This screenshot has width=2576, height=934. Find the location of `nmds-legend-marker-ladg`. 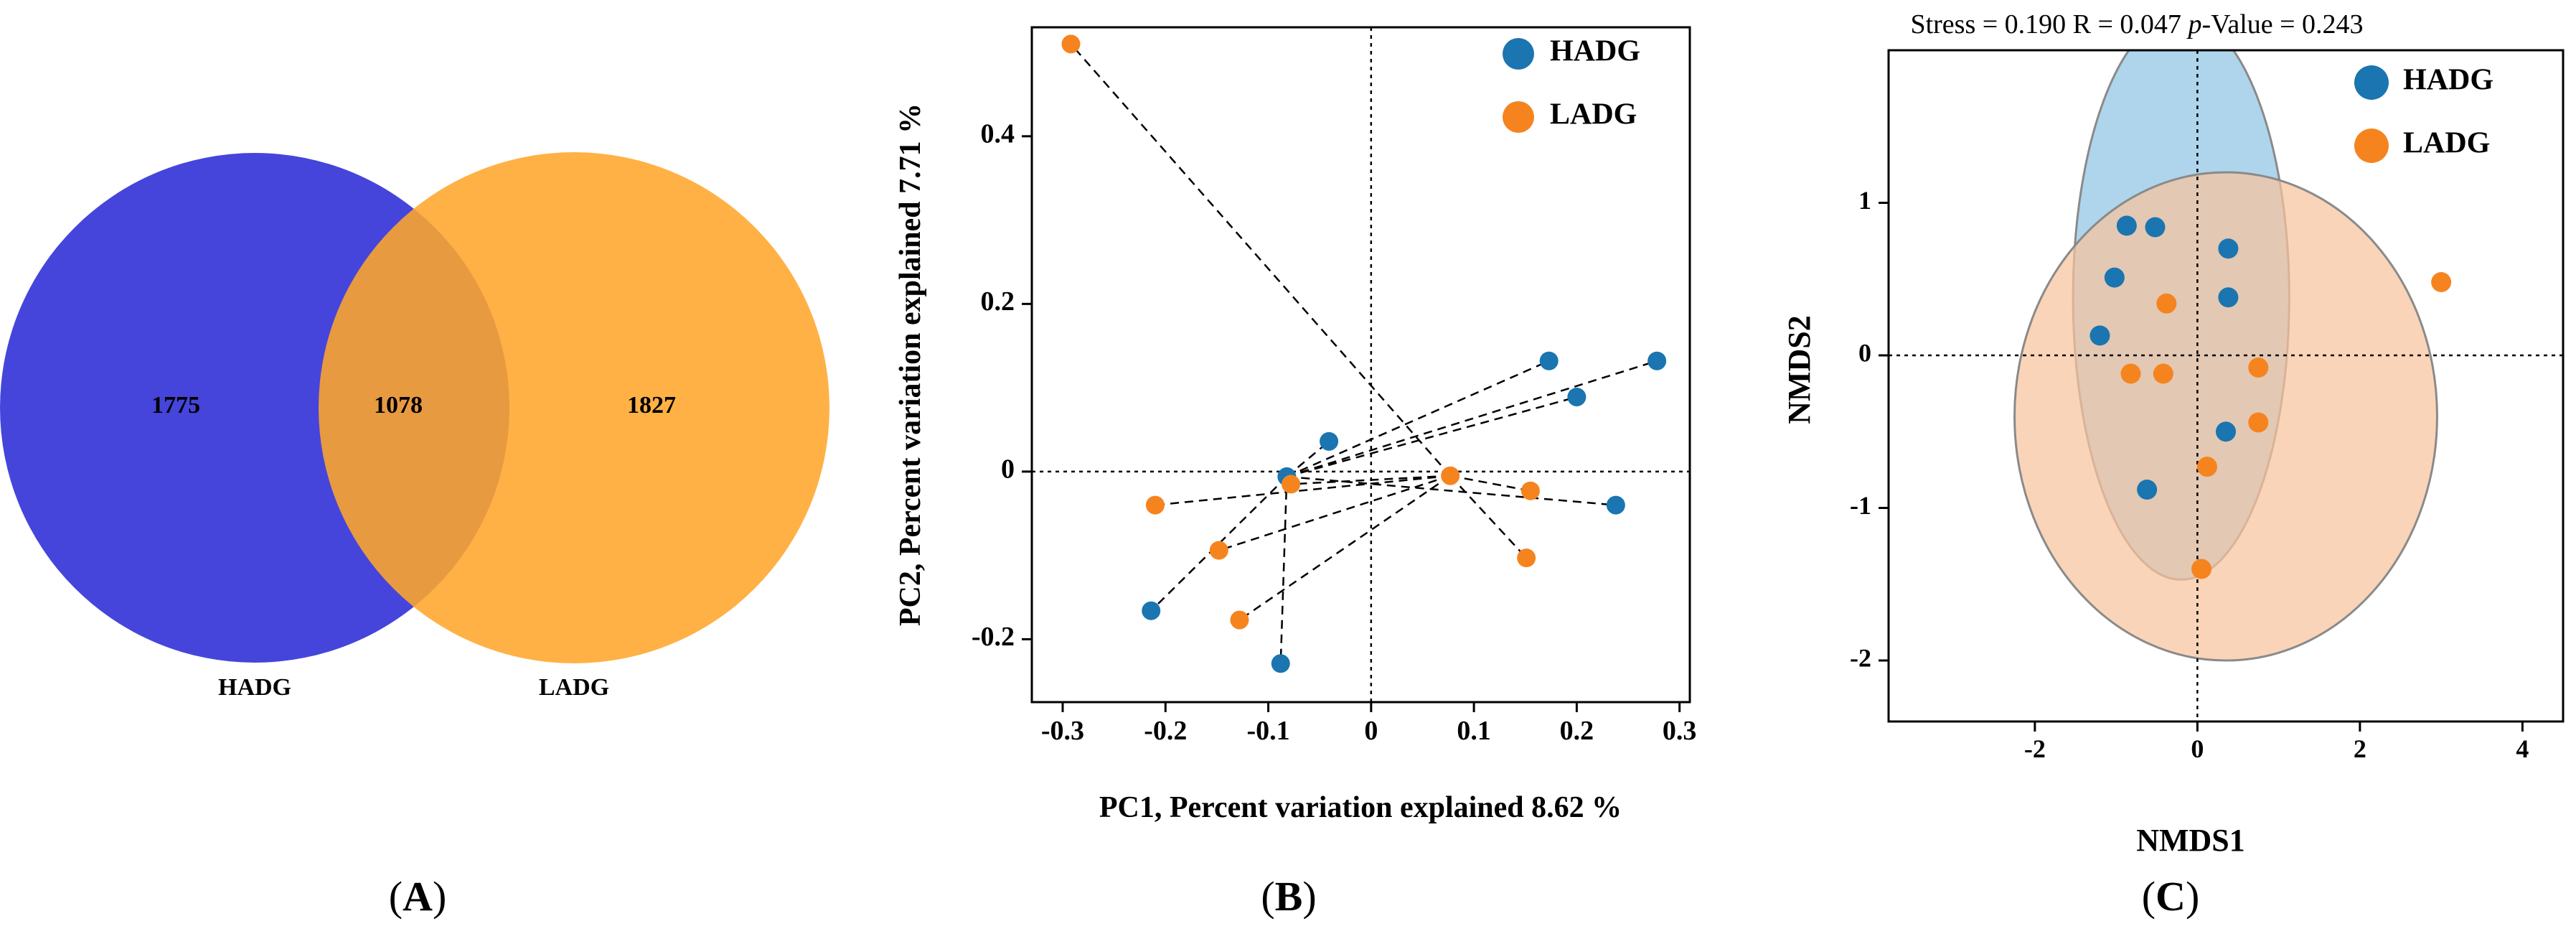

nmds-legend-marker-ladg is located at coordinates (2371, 146).